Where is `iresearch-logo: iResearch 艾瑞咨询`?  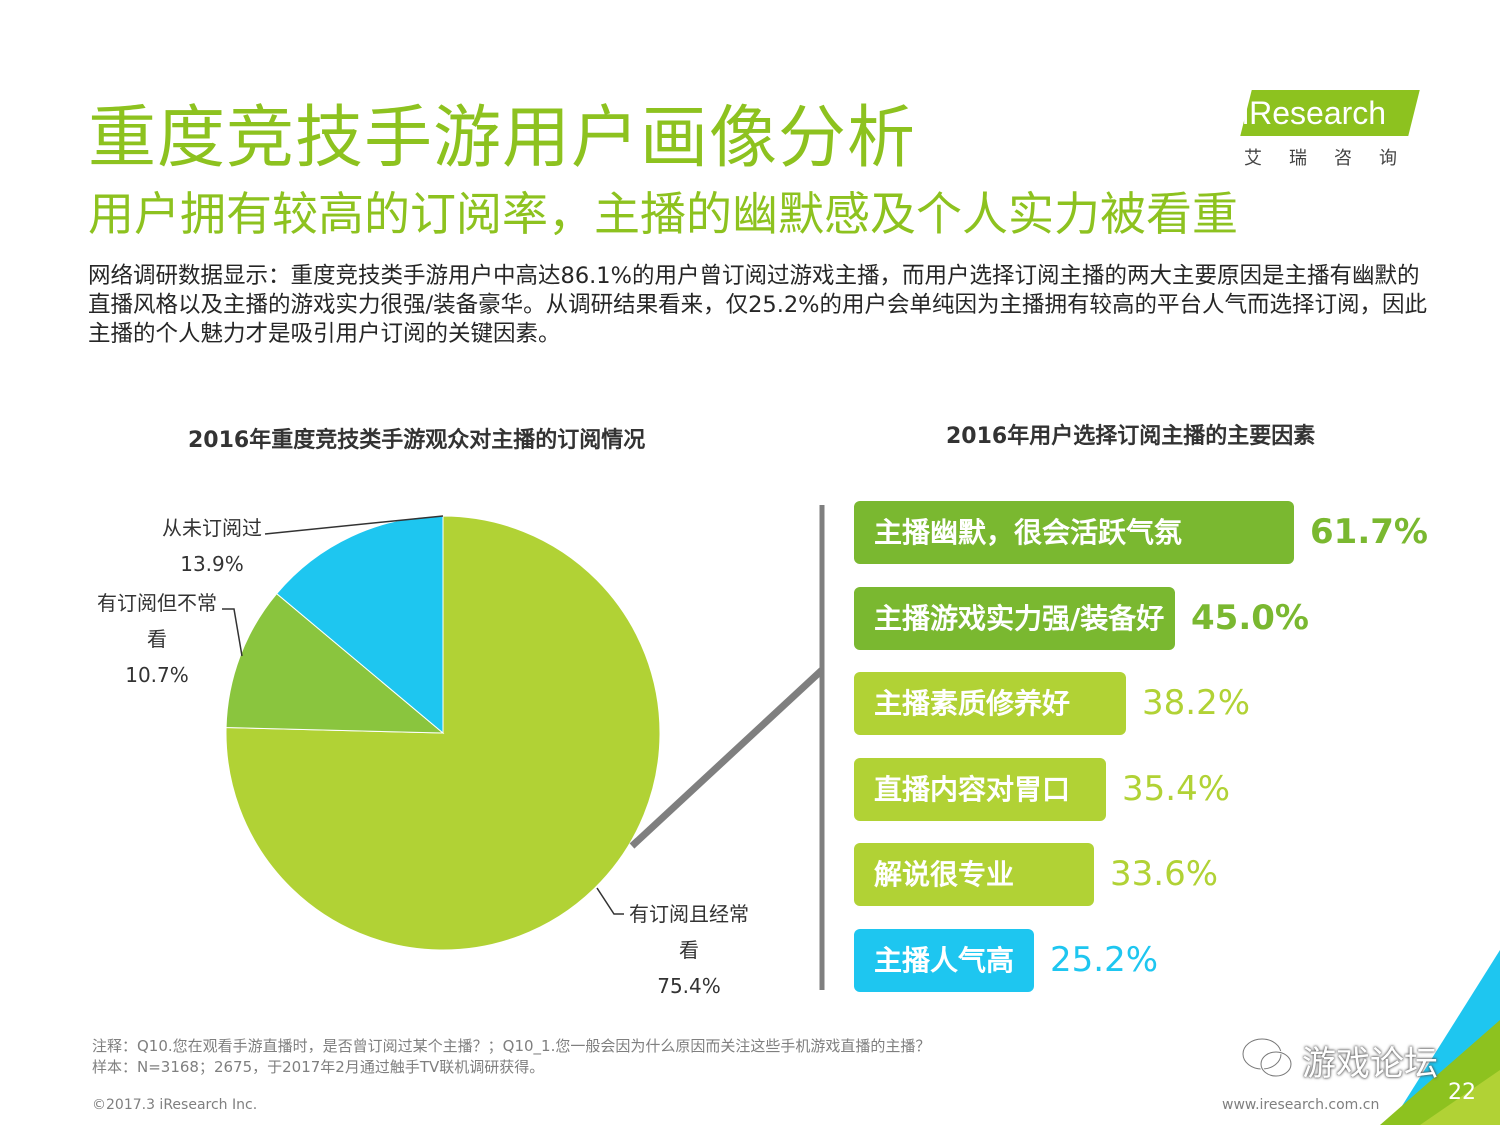
iresearch-logo: iResearch 艾瑞咨询 is located at coordinates (1336, 133).